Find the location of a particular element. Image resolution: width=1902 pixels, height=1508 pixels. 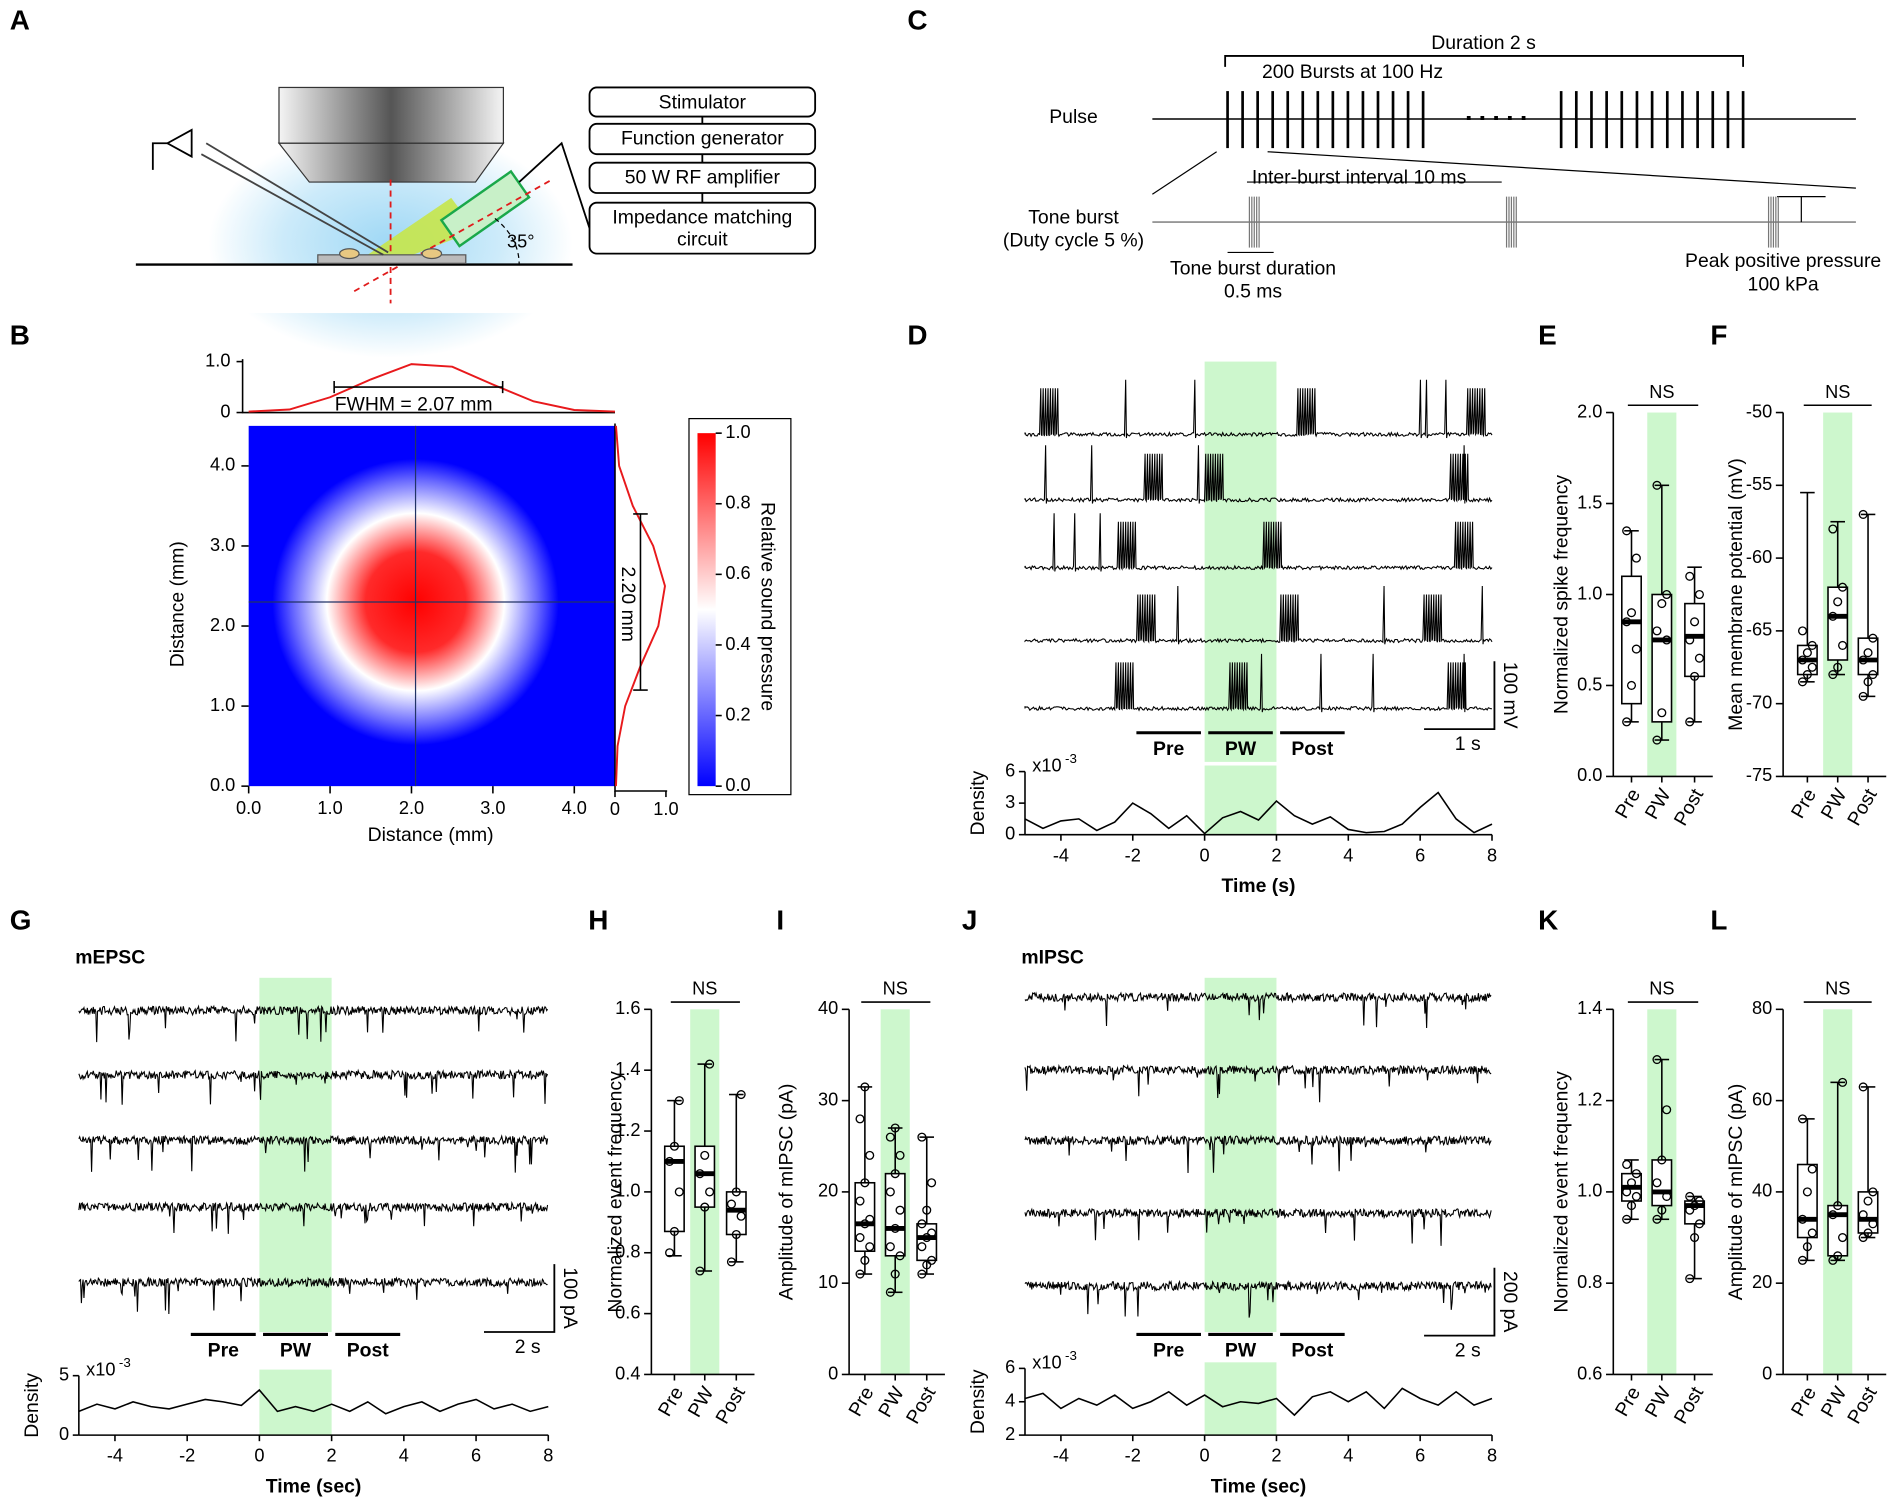

y-tick-label: -55 is located at coordinates (1759, 484).